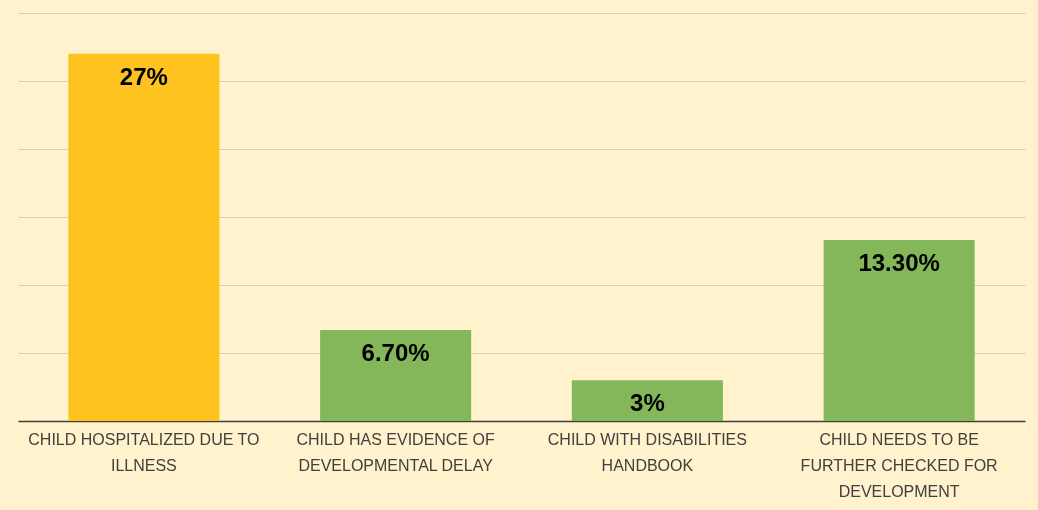  I want to click on data-label: 13.30%, so click(899, 263).